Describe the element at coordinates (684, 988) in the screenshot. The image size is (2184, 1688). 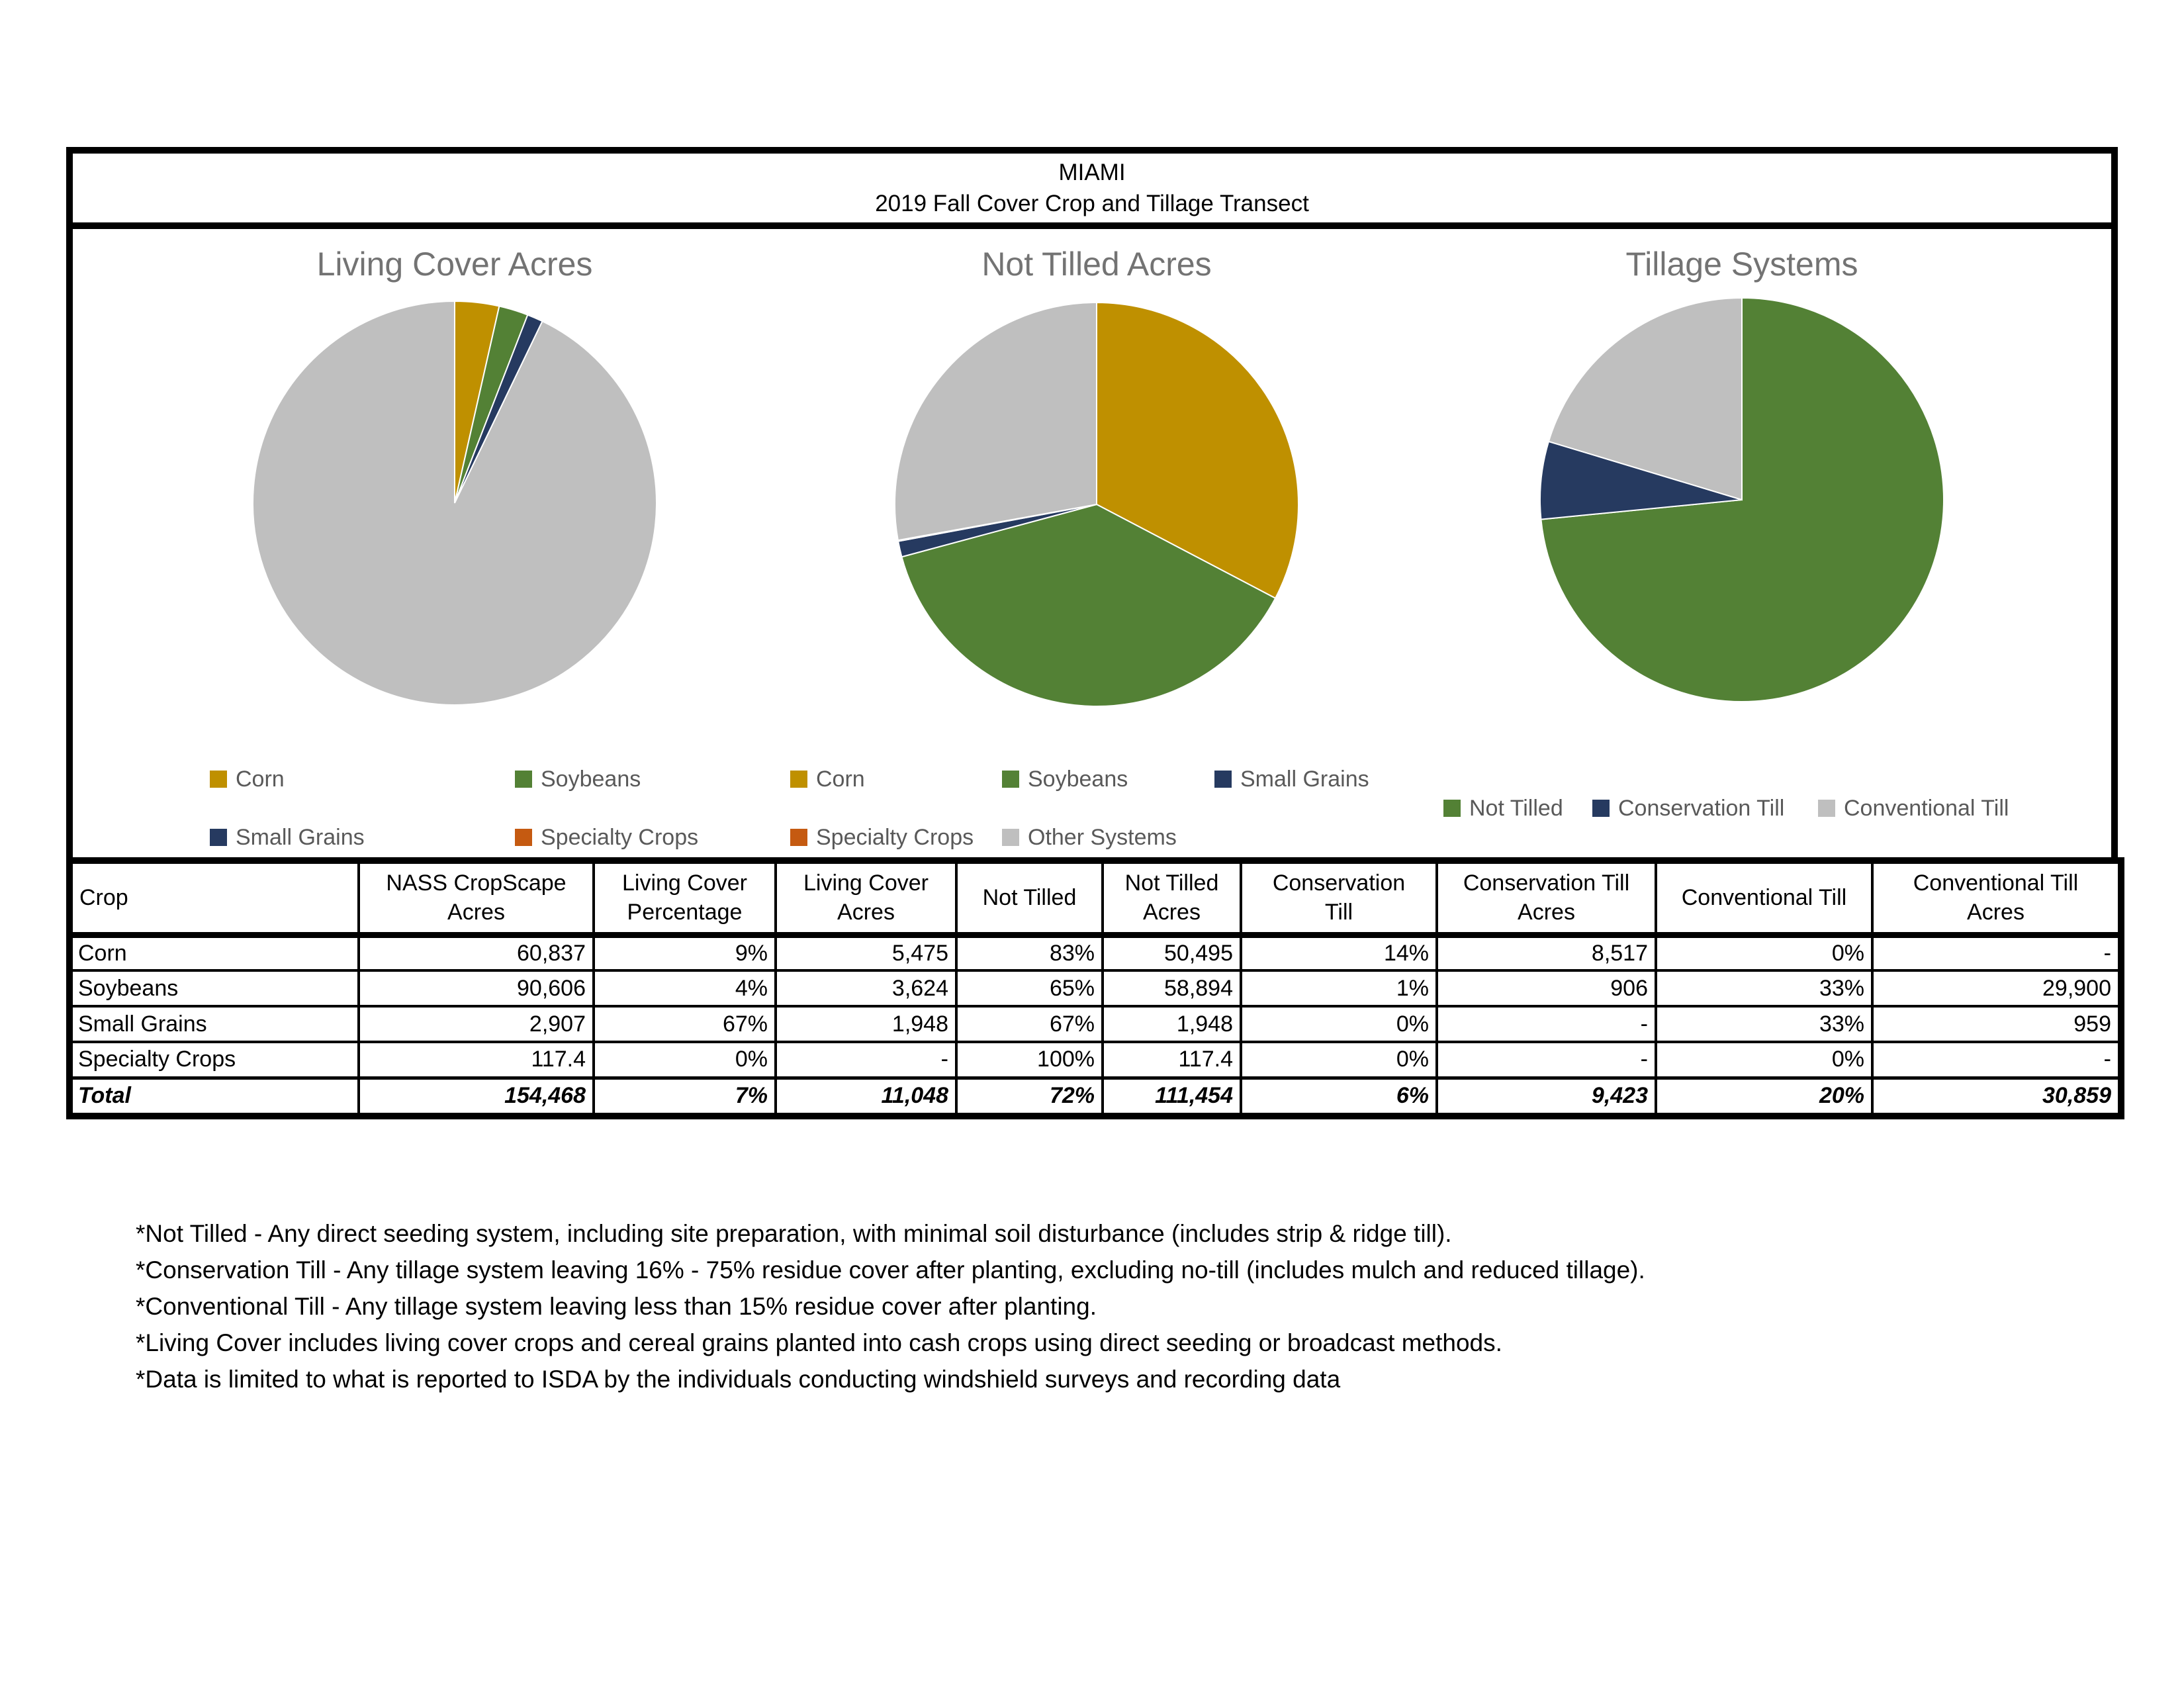
I see `value-cell: 4%` at that location.